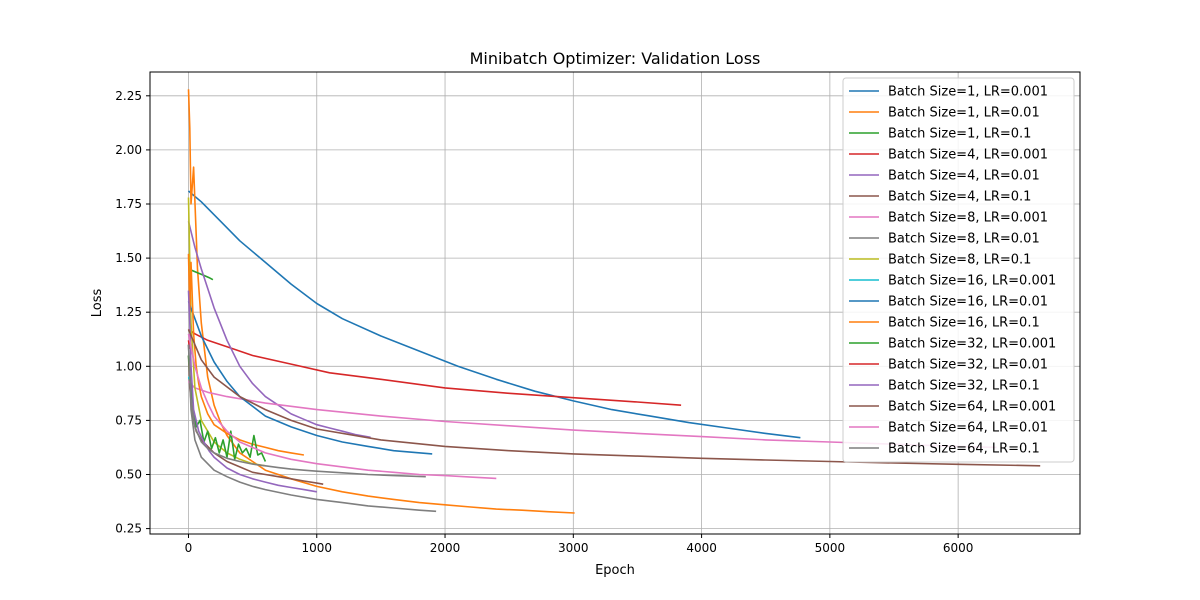 The height and width of the screenshot is (600, 1200). I want to click on x-tick-label: 3000, so click(573, 548).